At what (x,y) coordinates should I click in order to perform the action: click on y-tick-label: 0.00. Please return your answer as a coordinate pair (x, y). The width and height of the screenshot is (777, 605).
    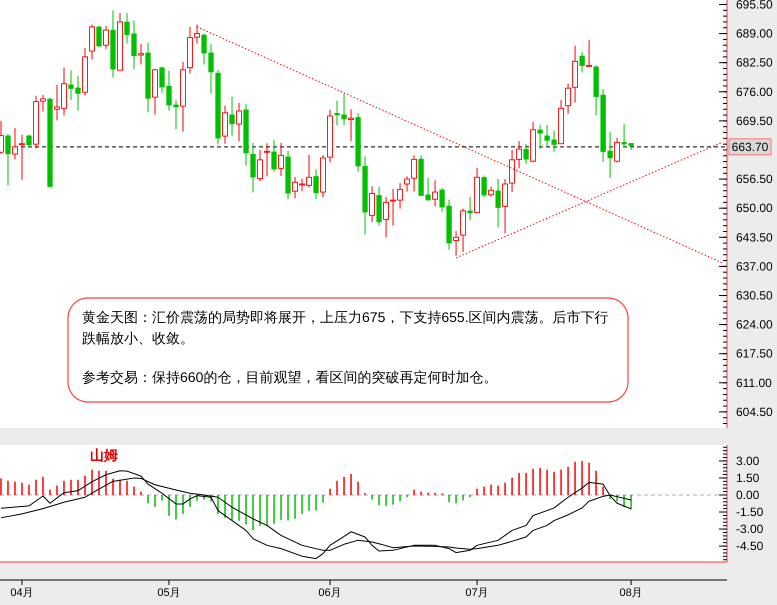
    Looking at the image, I should click on (748, 495).